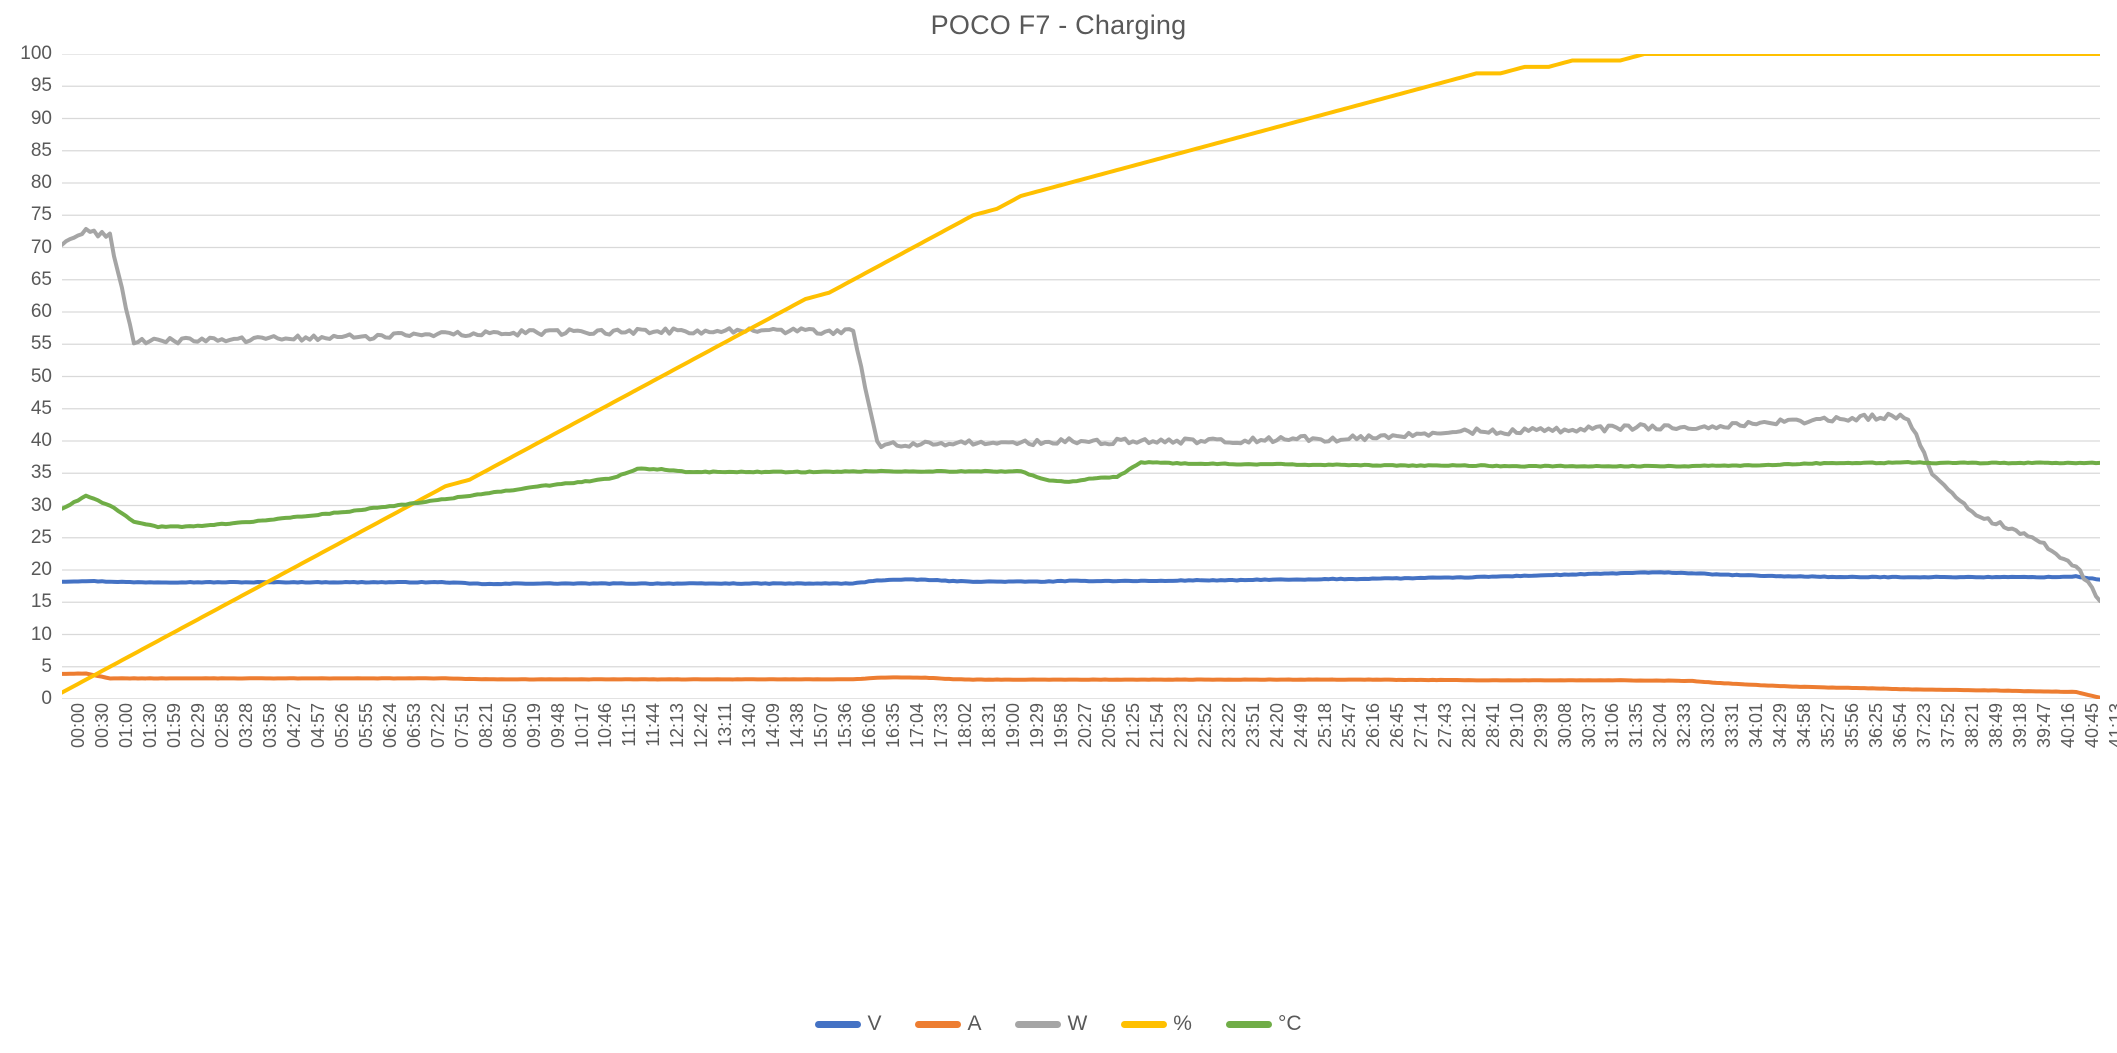 Image resolution: width=2117 pixels, height=1053 pixels. Describe the element at coordinates (629, 725) in the screenshot. I see `x-tick-label: 11:15` at that location.